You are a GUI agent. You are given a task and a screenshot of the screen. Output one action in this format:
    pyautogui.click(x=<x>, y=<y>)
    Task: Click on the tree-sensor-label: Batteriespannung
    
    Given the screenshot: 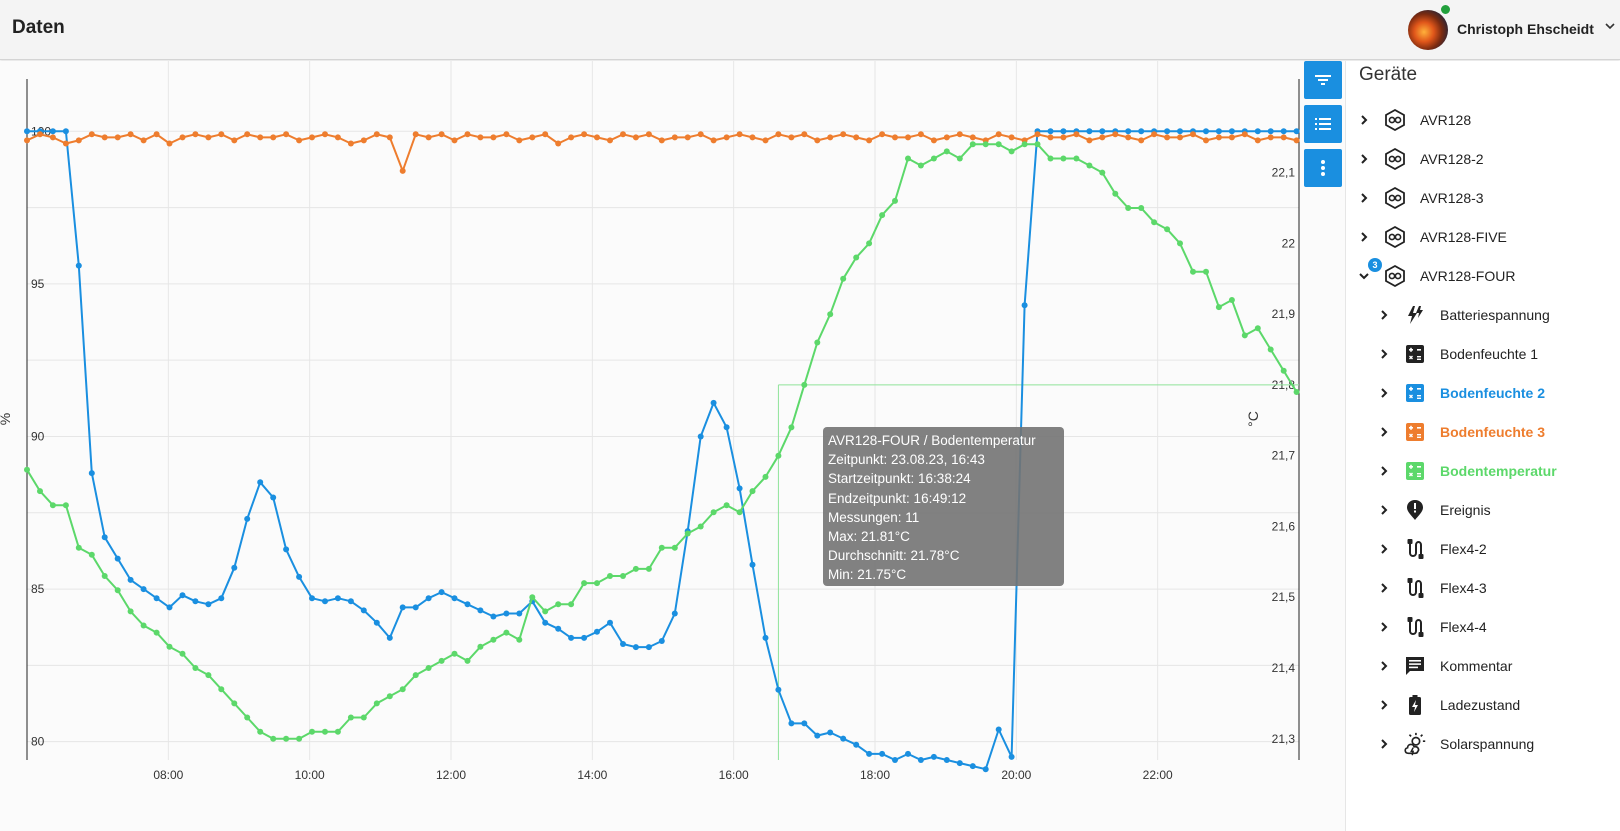 What is the action you would take?
    pyautogui.click(x=1495, y=315)
    